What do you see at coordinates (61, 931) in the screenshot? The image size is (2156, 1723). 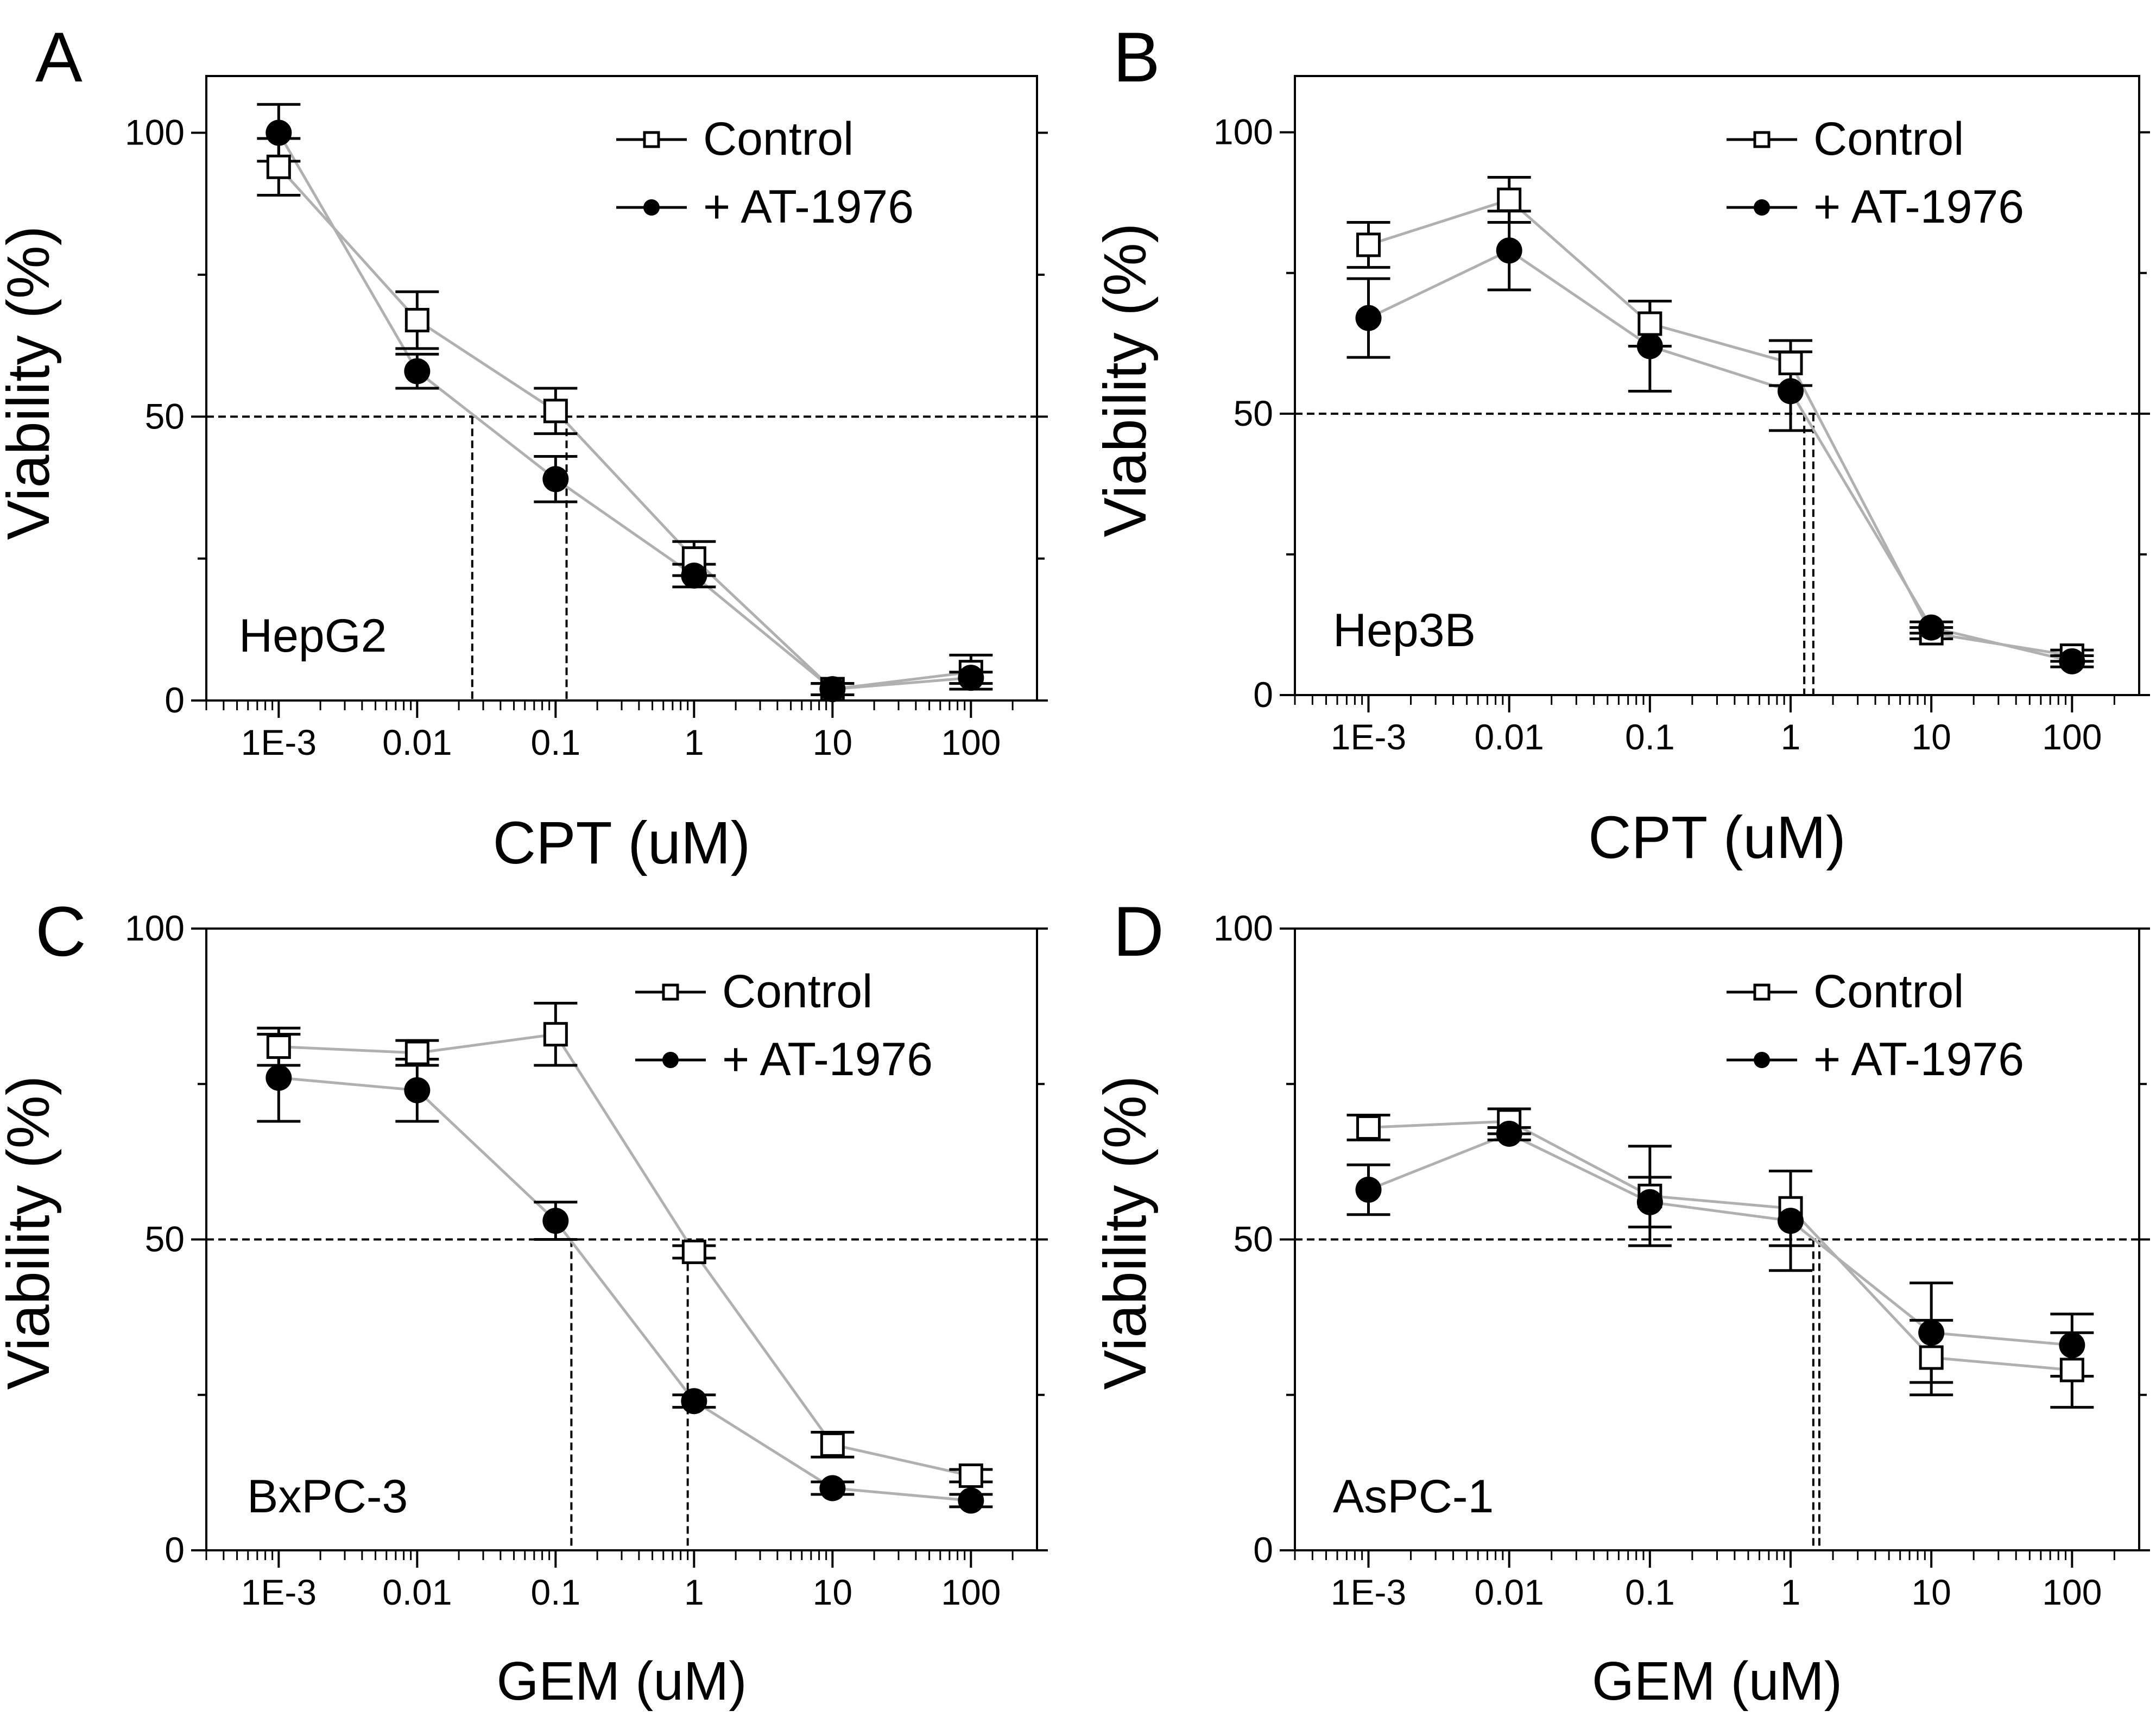 I see `panel-letter: C` at bounding box center [61, 931].